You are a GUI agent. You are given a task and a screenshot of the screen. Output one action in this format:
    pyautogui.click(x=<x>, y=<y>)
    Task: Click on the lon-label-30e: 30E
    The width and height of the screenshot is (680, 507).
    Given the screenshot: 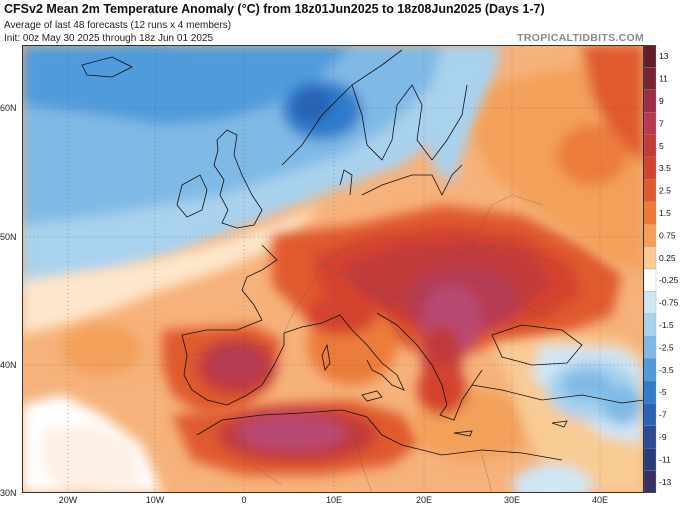 What is the action you would take?
    pyautogui.click(x=512, y=500)
    